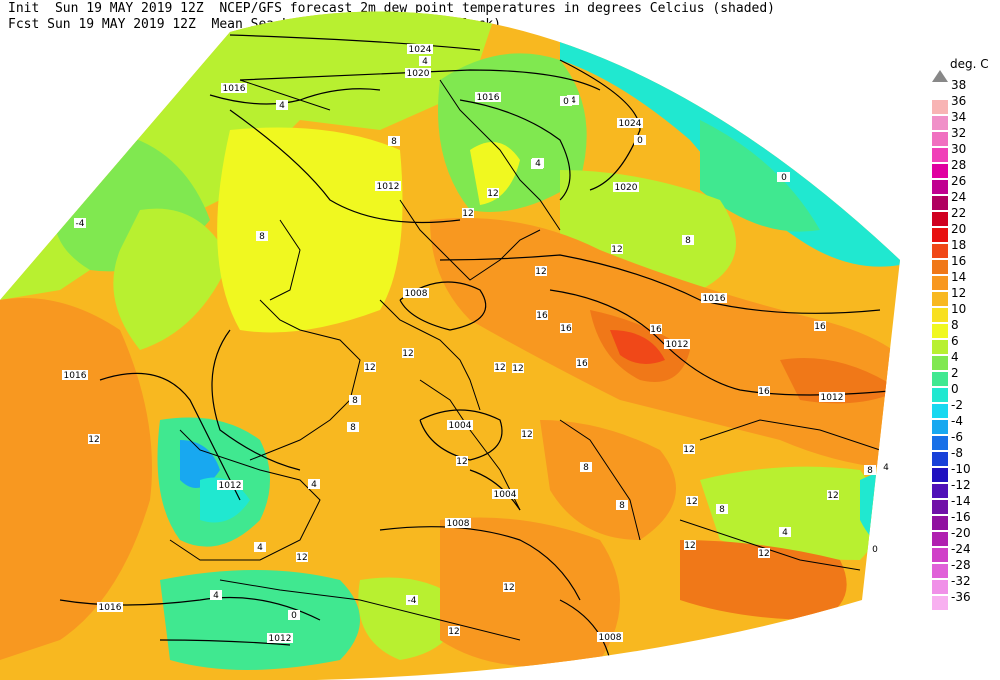  What do you see at coordinates (940, 76) in the screenshot?
I see `legend-top-arrow` at bounding box center [940, 76].